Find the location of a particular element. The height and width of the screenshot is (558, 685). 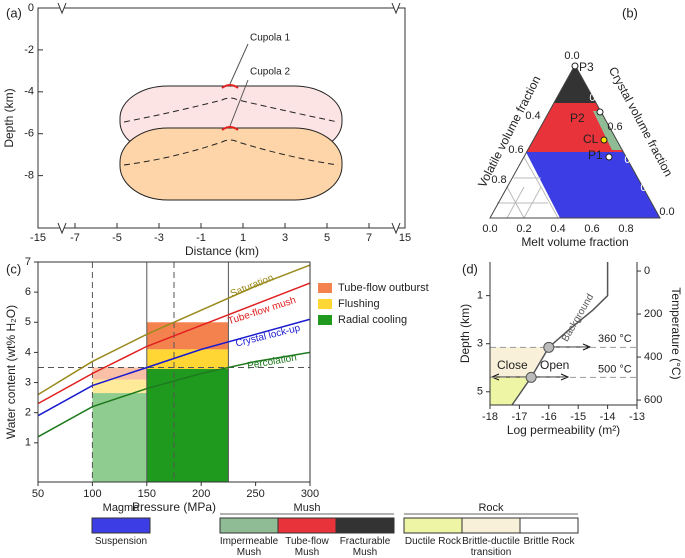

legend-label: Impermeable Mush is located at coordinates (249, 547).